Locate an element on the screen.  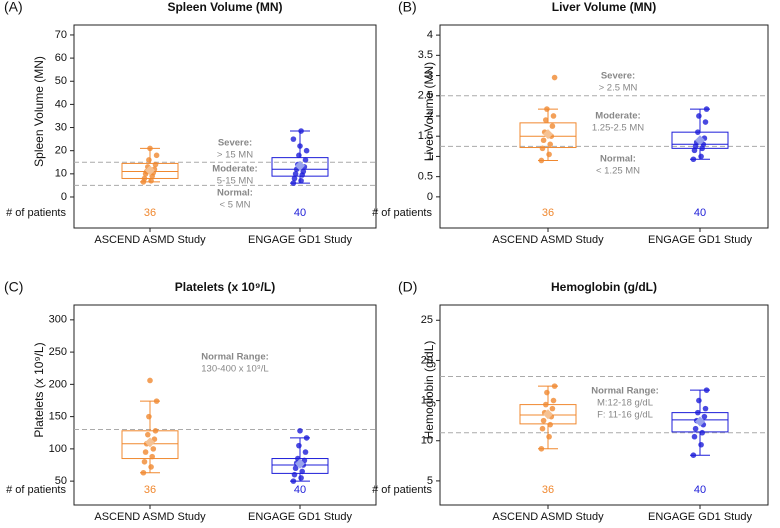
annotation-header: Normal: is located at coordinates (618, 159).